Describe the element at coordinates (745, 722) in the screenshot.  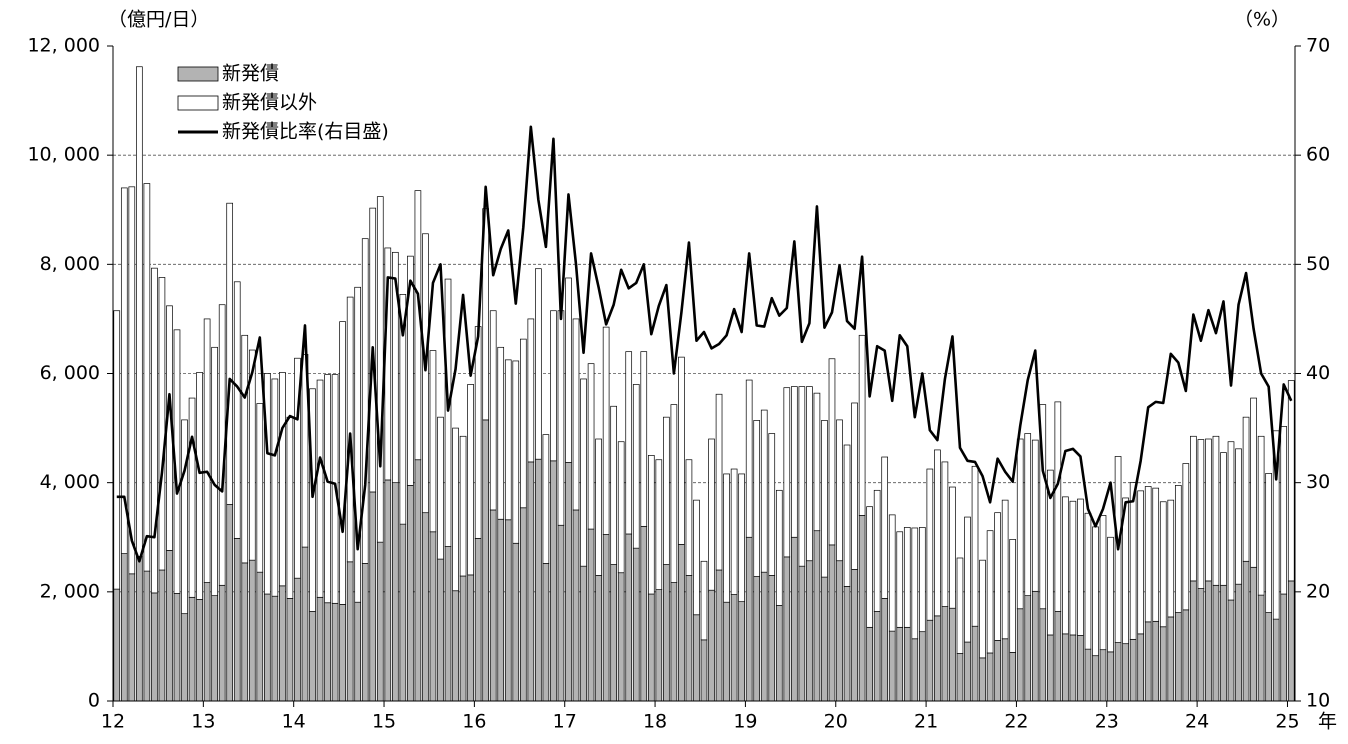
I see `x-tick-label: 19` at that location.